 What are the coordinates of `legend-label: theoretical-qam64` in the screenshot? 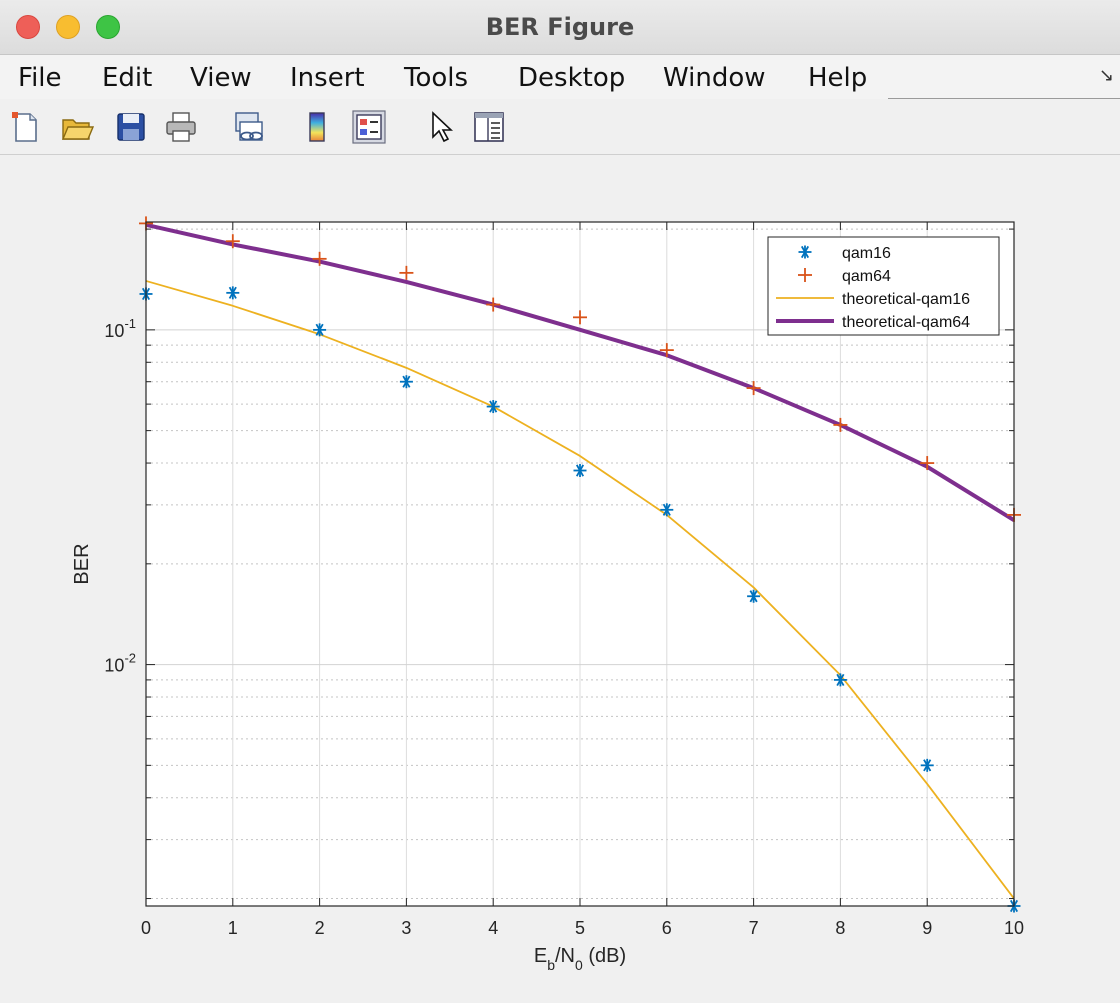 It's located at (906, 322).